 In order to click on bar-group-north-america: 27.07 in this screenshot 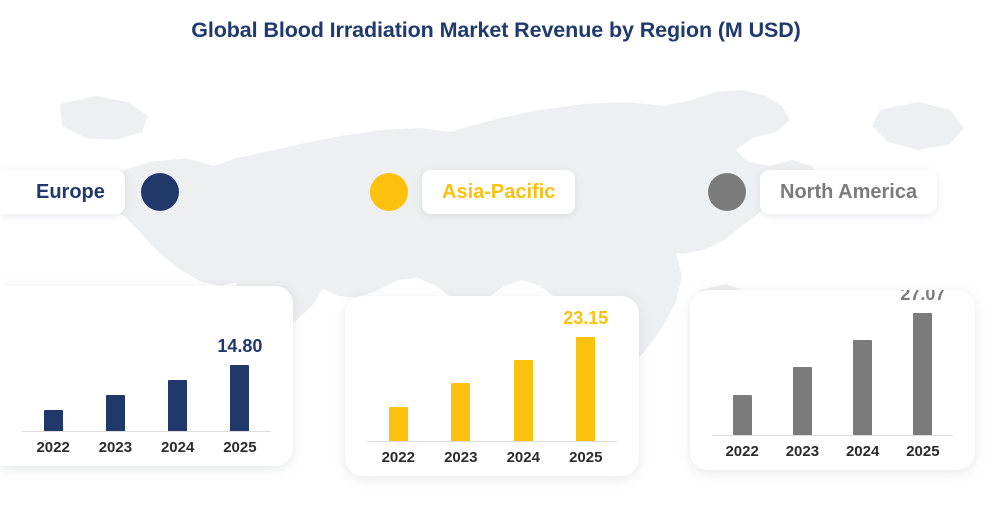, I will do `click(832, 363)`.